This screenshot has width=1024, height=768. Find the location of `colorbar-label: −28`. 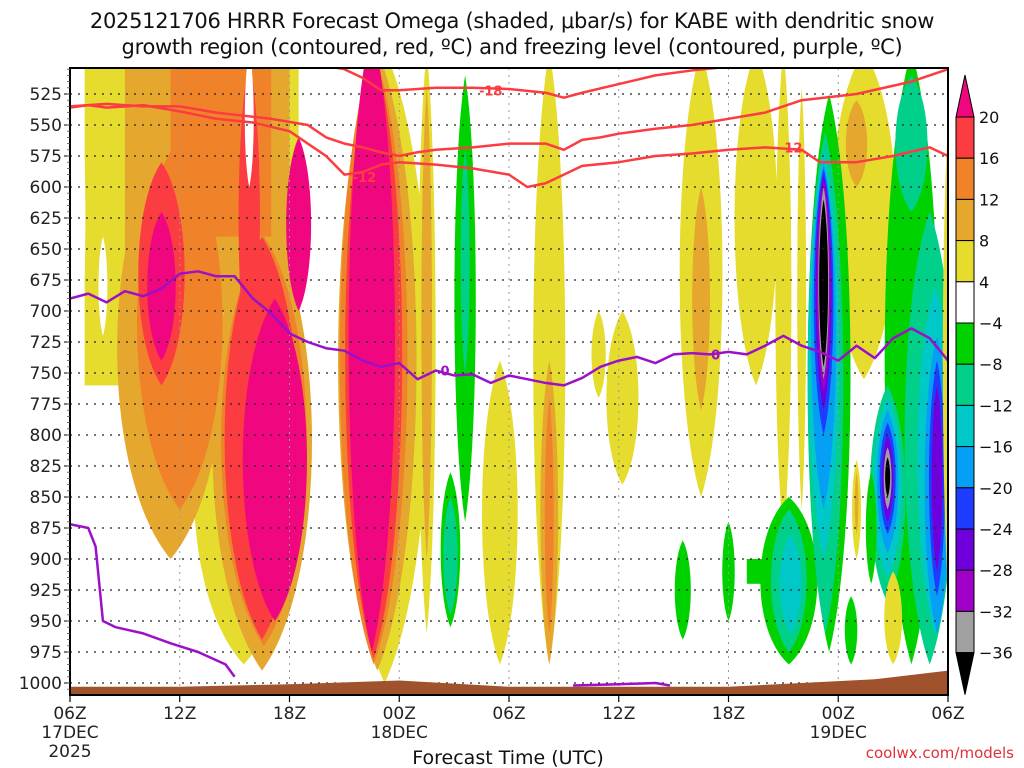

colorbar-label: −28 is located at coordinates (996, 570).